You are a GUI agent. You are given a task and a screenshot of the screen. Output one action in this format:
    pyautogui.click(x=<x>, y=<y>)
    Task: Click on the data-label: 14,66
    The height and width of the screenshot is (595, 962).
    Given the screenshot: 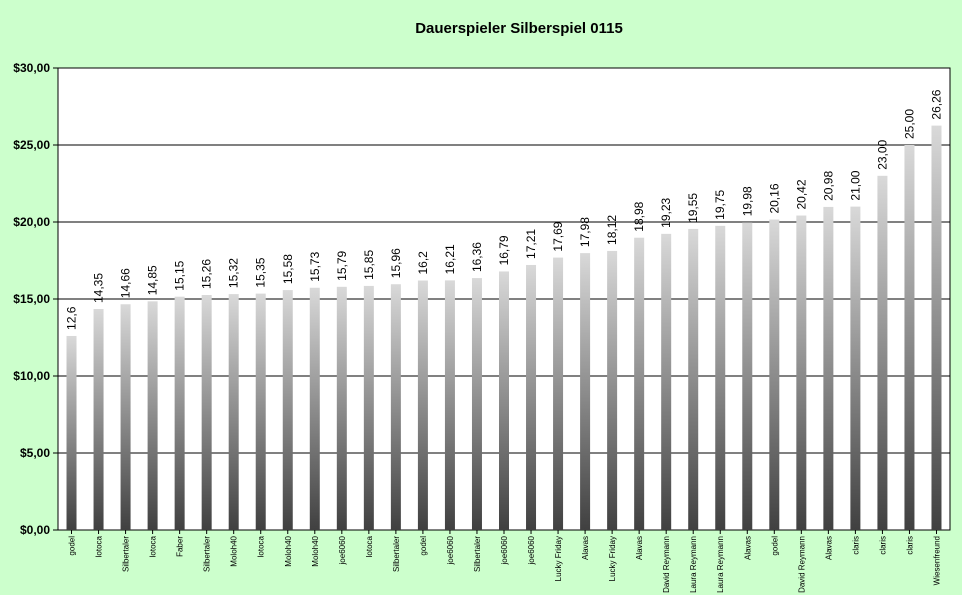 What is the action you would take?
    pyautogui.click(x=126, y=283)
    